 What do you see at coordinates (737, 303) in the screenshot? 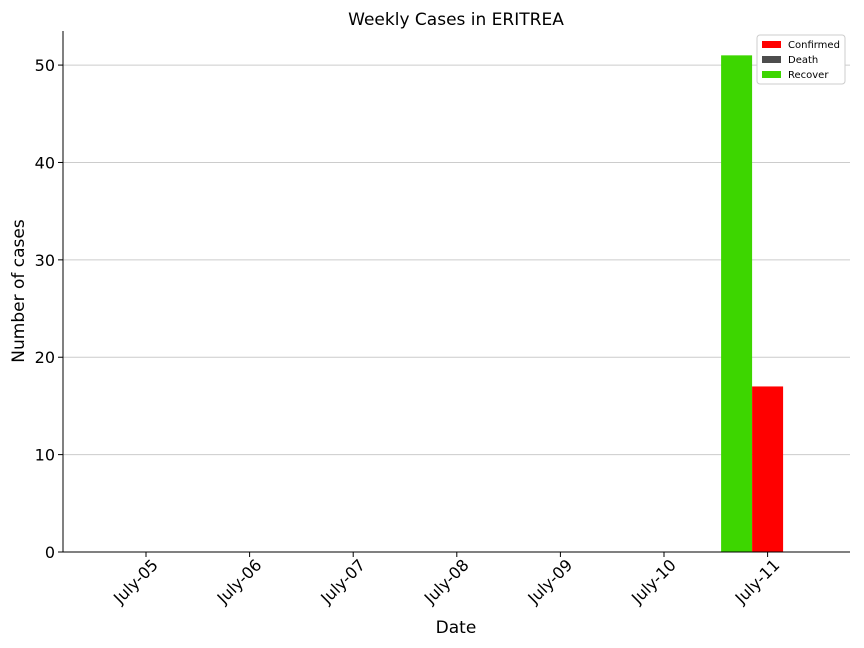
I see `bar-recover` at bounding box center [737, 303].